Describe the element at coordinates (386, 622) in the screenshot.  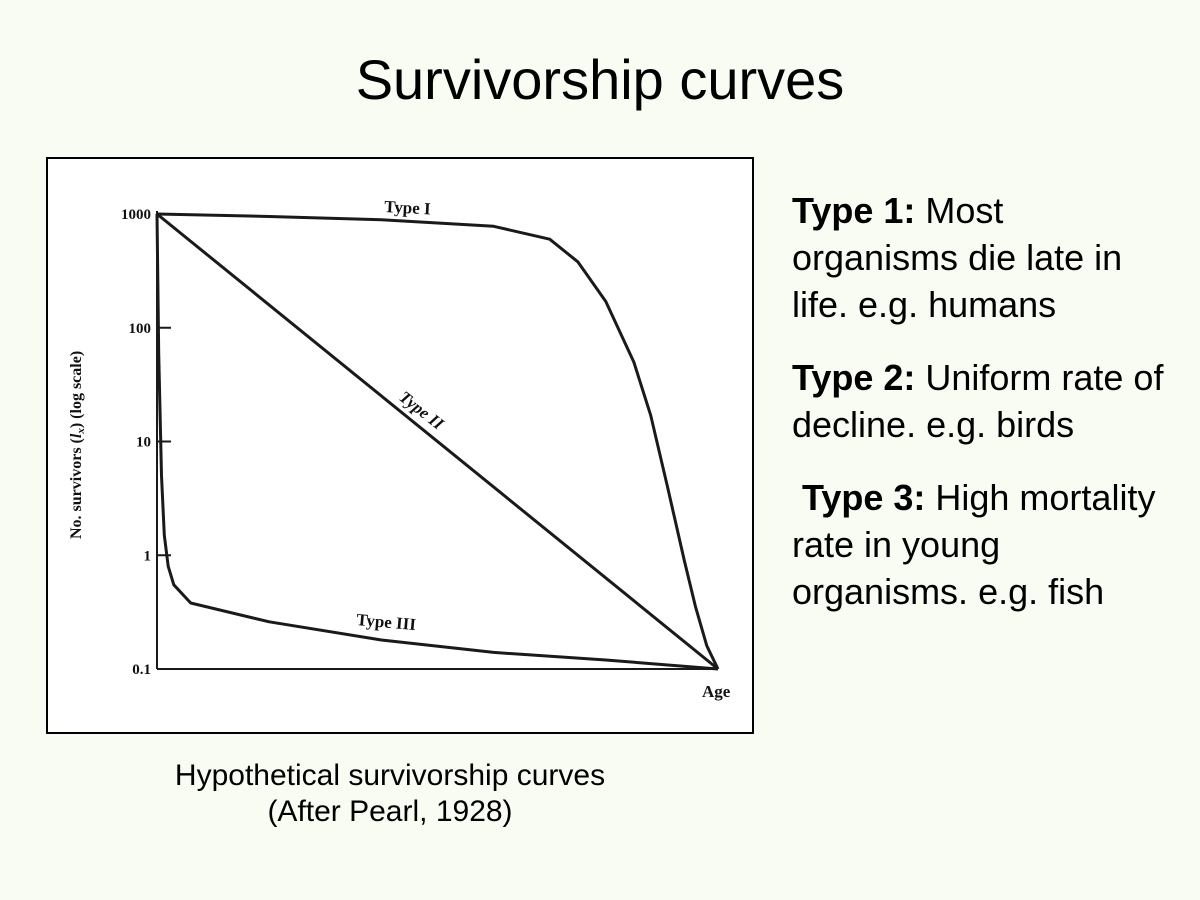
I see `series-label-type-iii: Type III` at that location.